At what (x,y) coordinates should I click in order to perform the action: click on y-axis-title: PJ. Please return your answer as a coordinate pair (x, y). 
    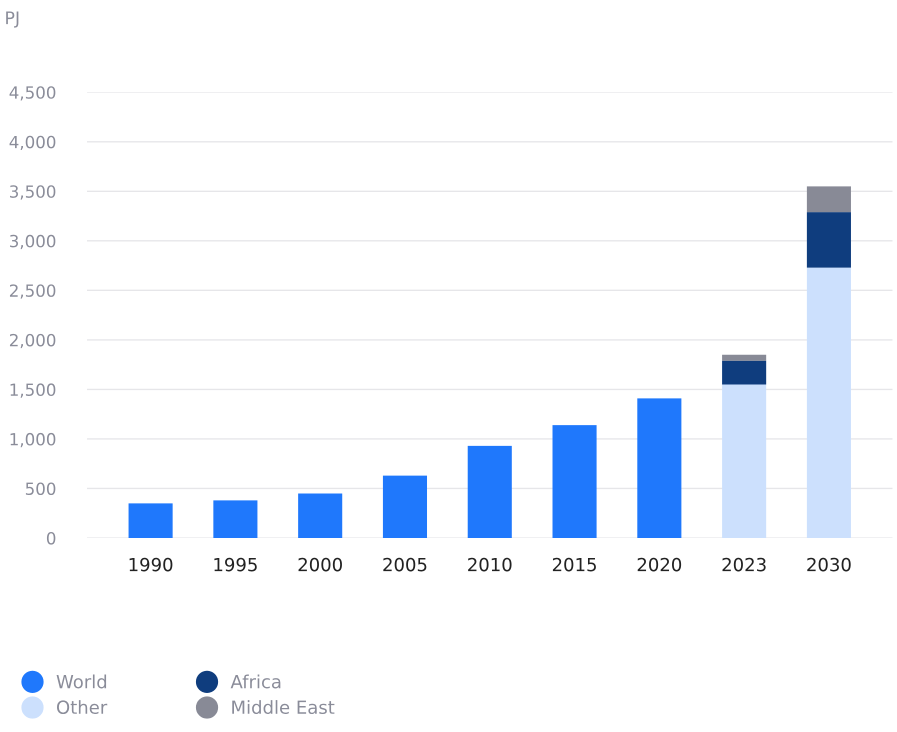
    Looking at the image, I should click on (12, 20).